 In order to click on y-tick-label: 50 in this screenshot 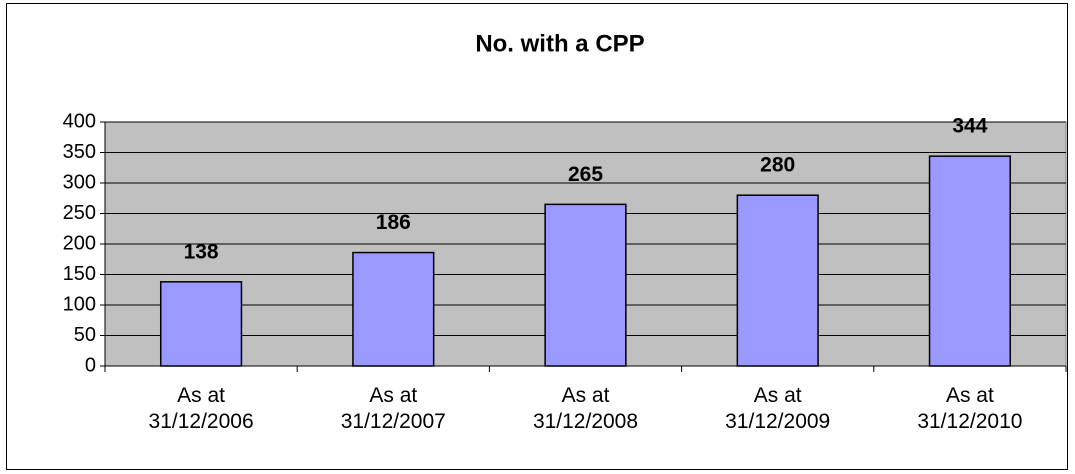, I will do `click(85, 335)`.